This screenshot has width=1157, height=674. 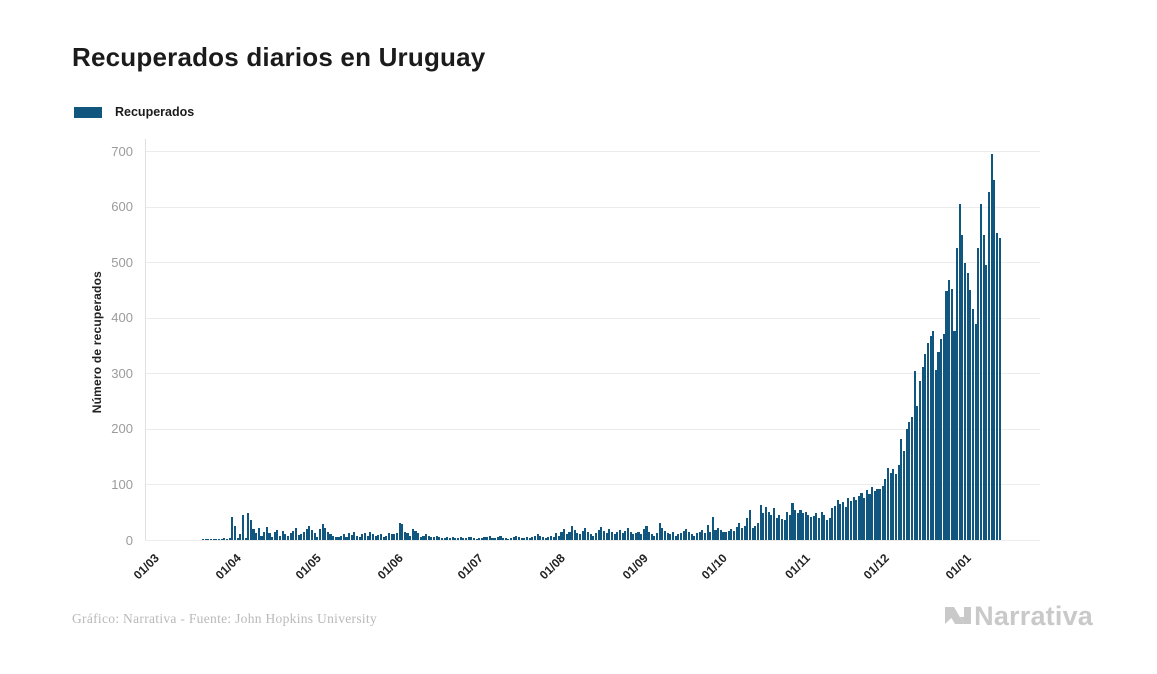 What do you see at coordinates (145, 339) in the screenshot?
I see `y-axis-line` at bounding box center [145, 339].